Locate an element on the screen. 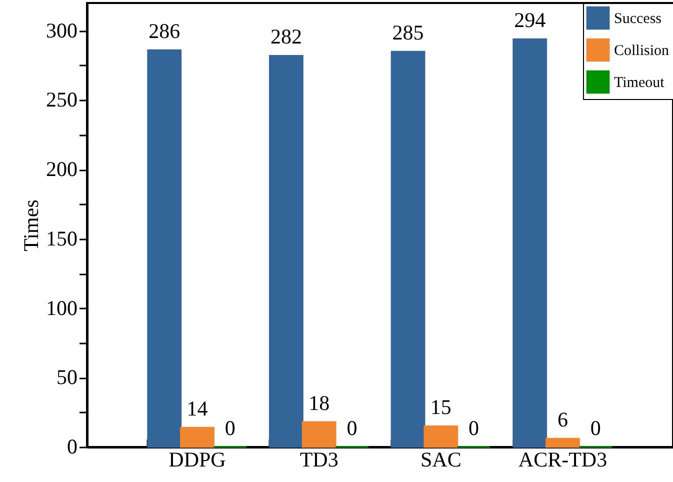 This screenshot has height=482, width=673. data-label: 18 is located at coordinates (319, 403).